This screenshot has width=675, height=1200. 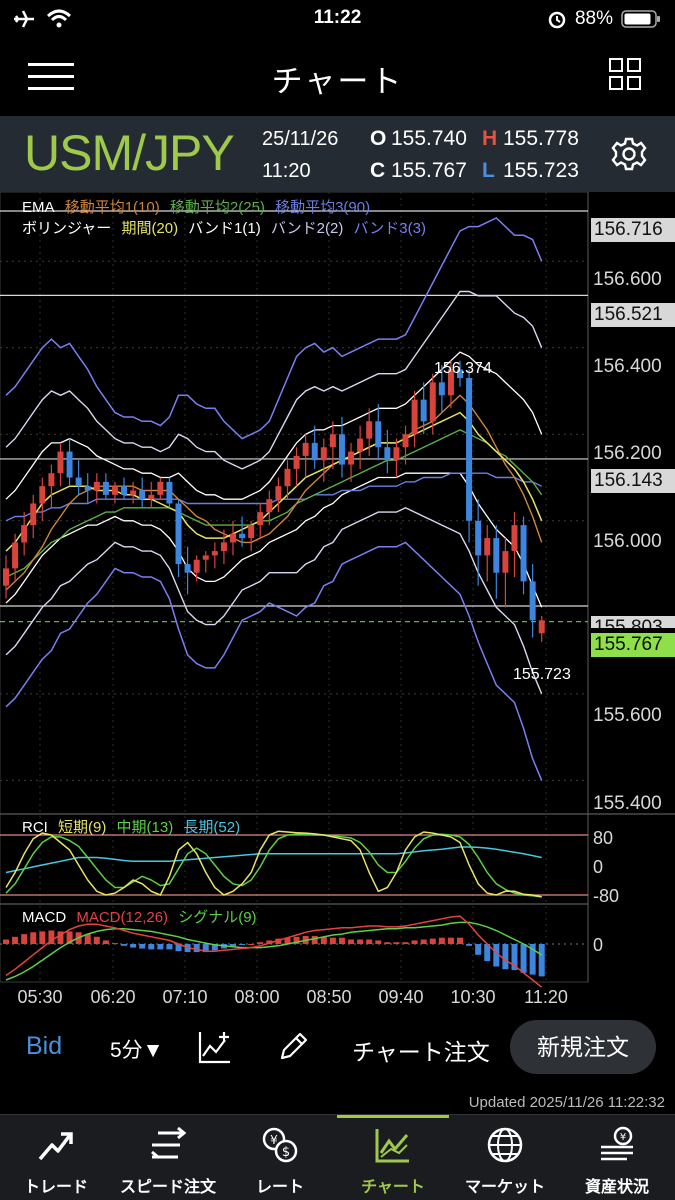 I want to click on battery-icon, so click(x=640, y=19).